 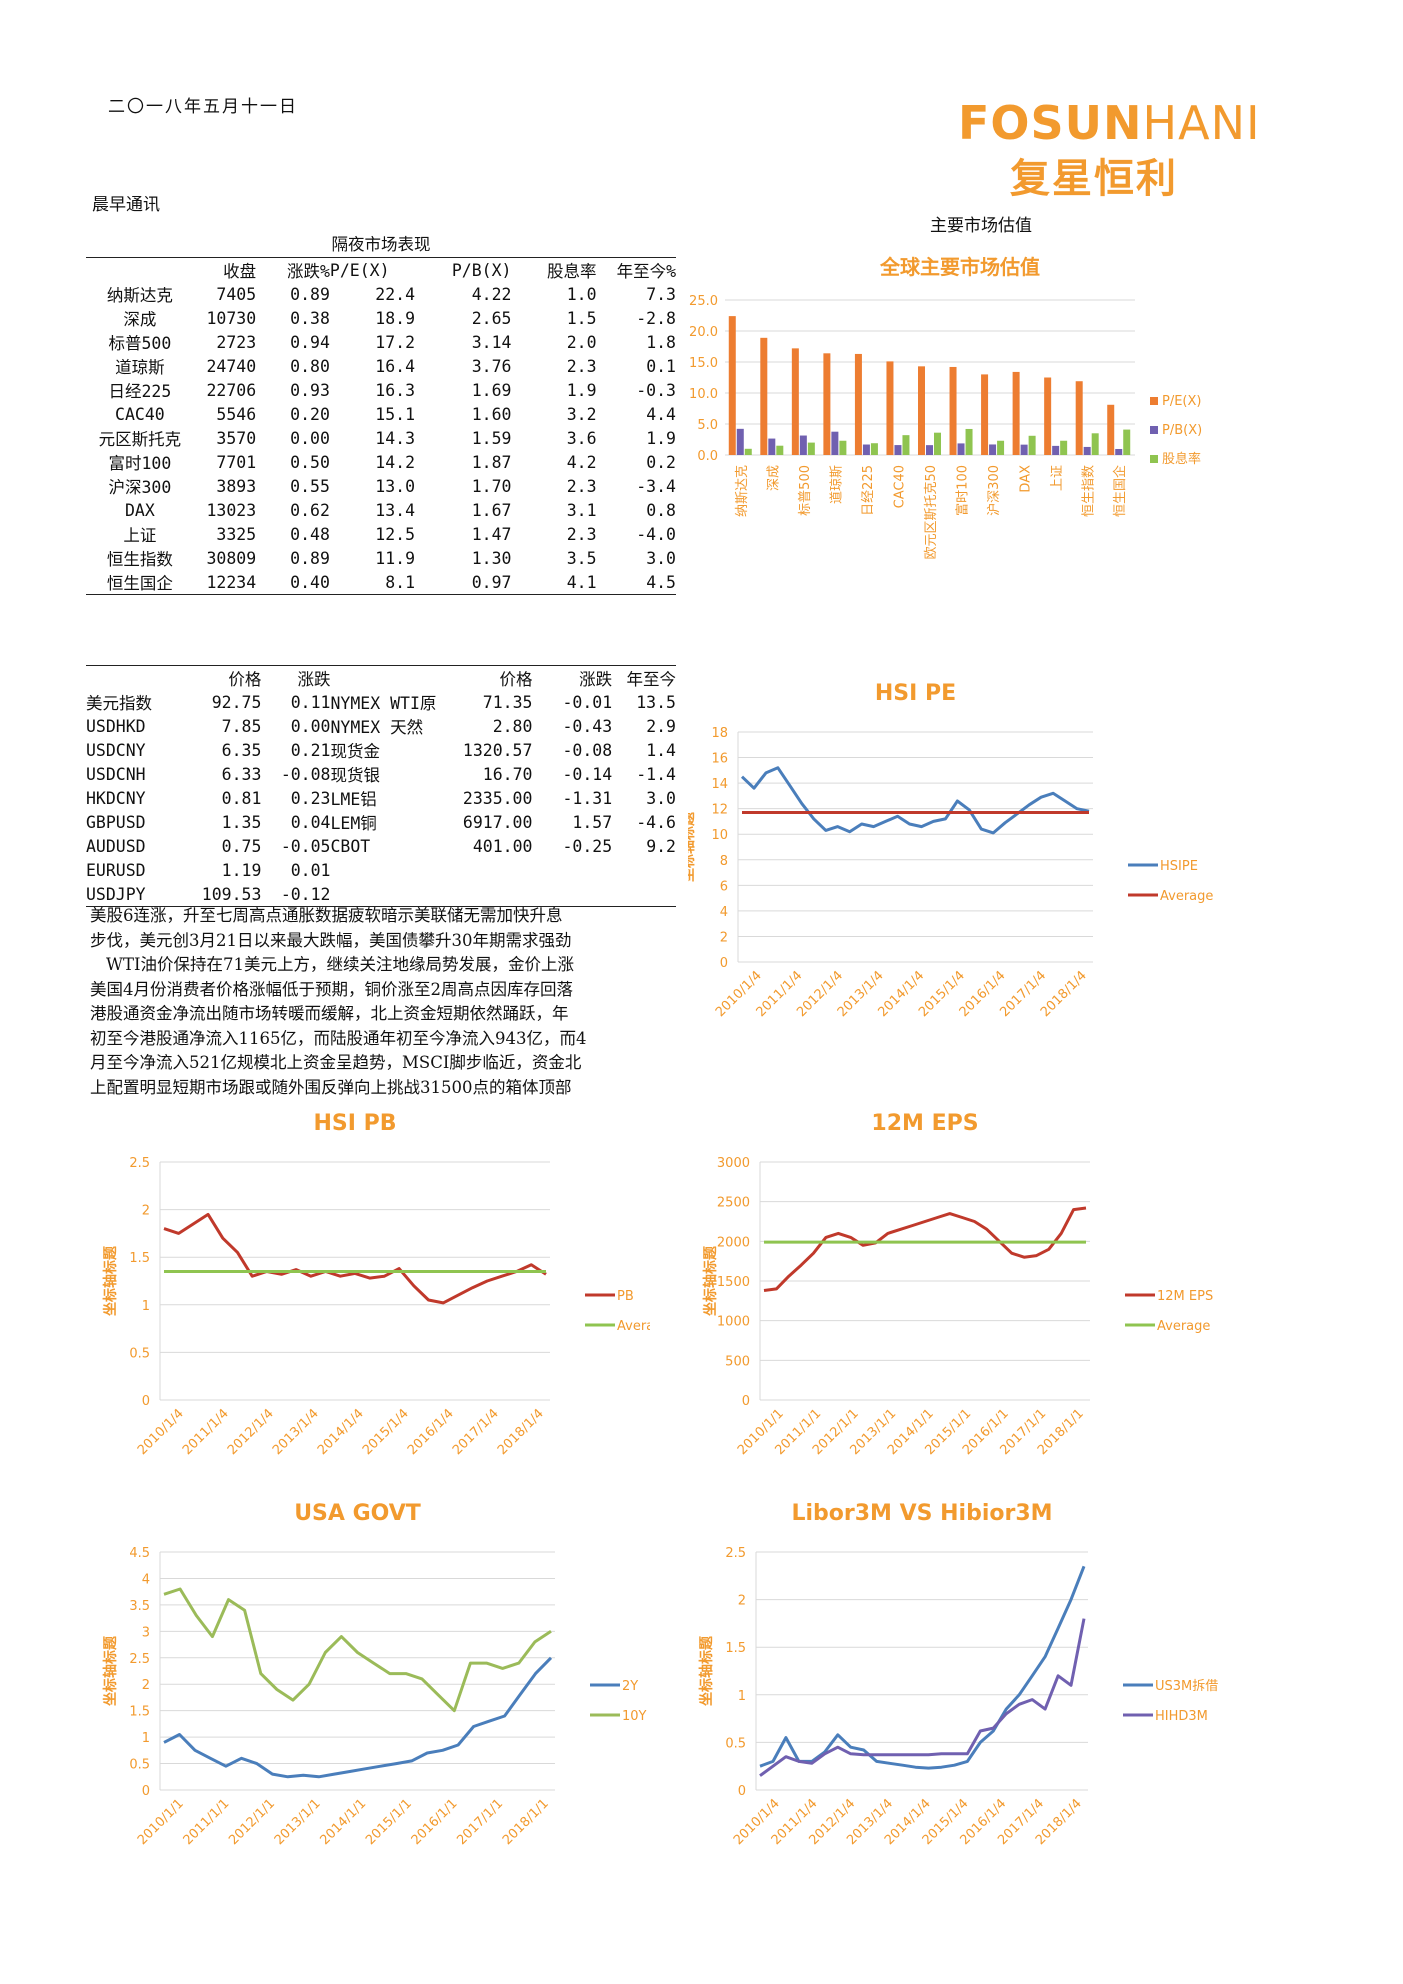 I want to click on overnight-cell: 3570, so click(x=236, y=438).